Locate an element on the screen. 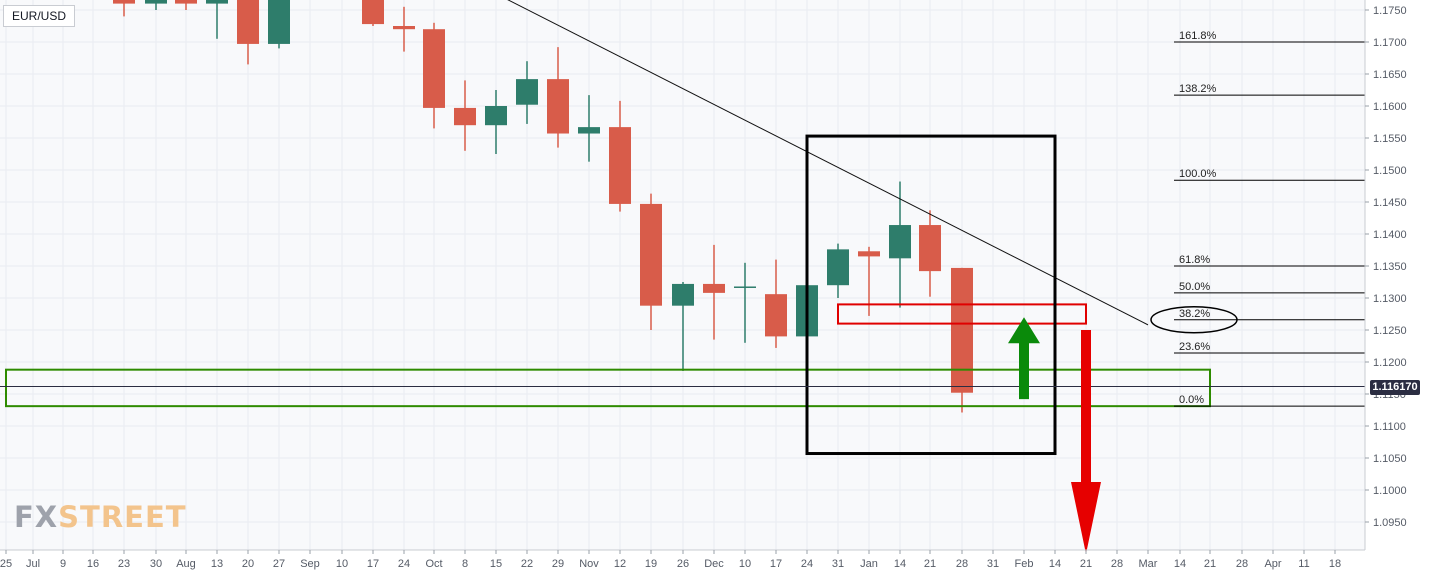 This screenshot has width=1441, height=576. x-tick-label: Dec is located at coordinates (714, 564).